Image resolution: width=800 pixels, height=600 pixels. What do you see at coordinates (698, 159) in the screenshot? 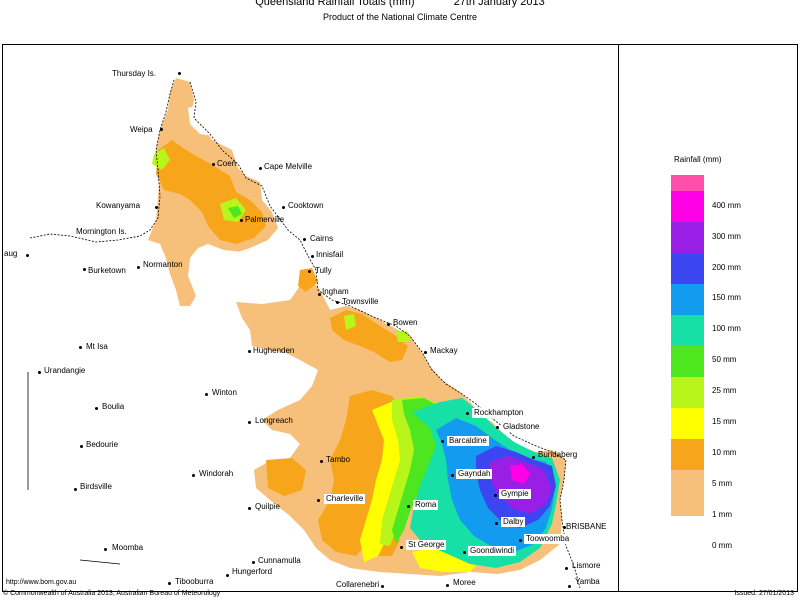
I see `legend-title: Rainfall (mm)` at bounding box center [698, 159].